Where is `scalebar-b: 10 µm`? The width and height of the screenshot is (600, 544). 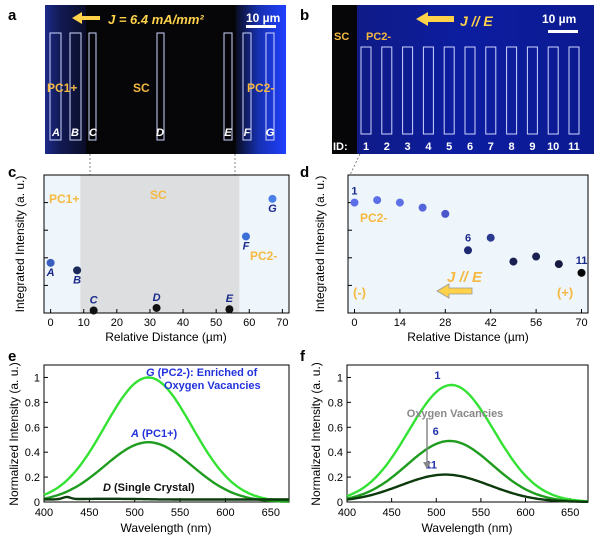
scalebar-b: 10 µm is located at coordinates (559, 19).